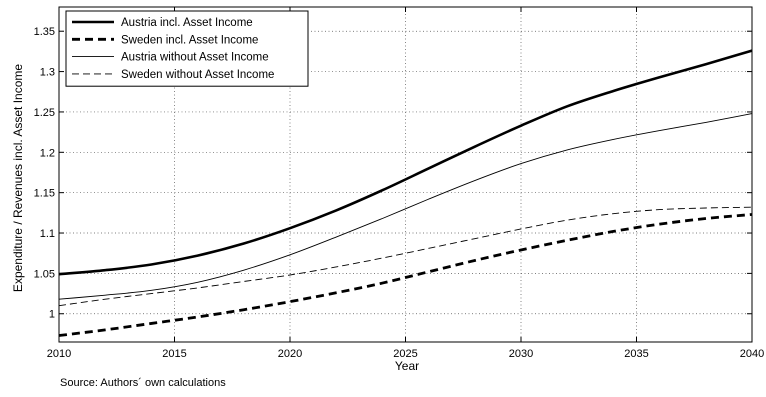 This screenshot has height=397, width=766. What do you see at coordinates (189, 40) in the screenshot?
I see `legend-label: Sweden incl. Asset Income` at bounding box center [189, 40].